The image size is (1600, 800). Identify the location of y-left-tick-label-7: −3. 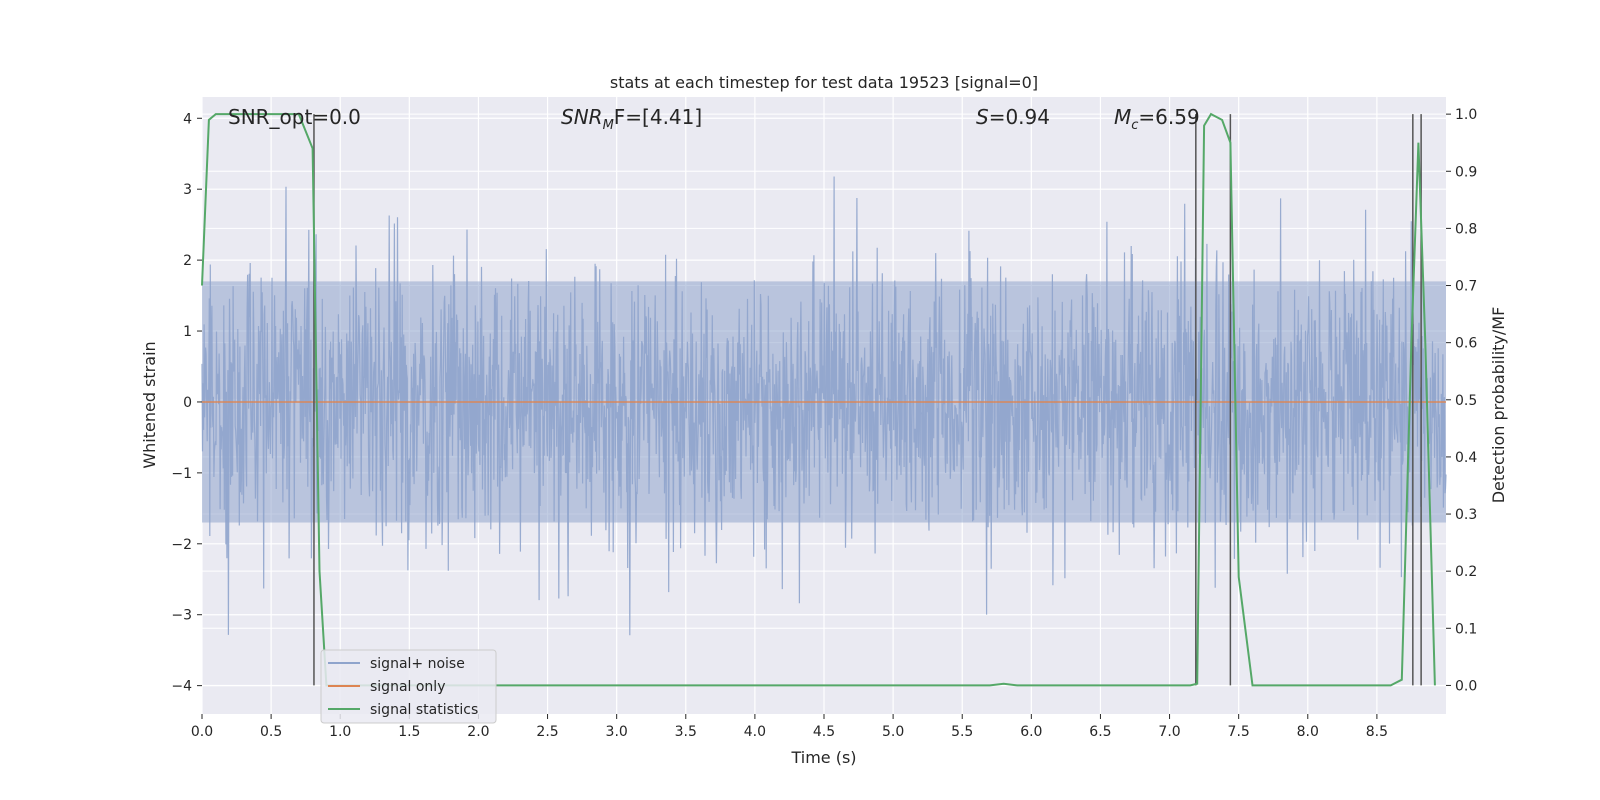
(181, 616).